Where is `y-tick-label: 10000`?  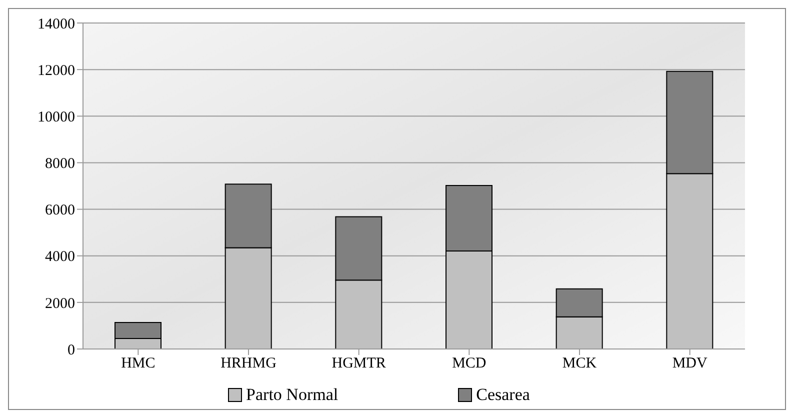 y-tick-label: 10000 is located at coordinates (56, 117).